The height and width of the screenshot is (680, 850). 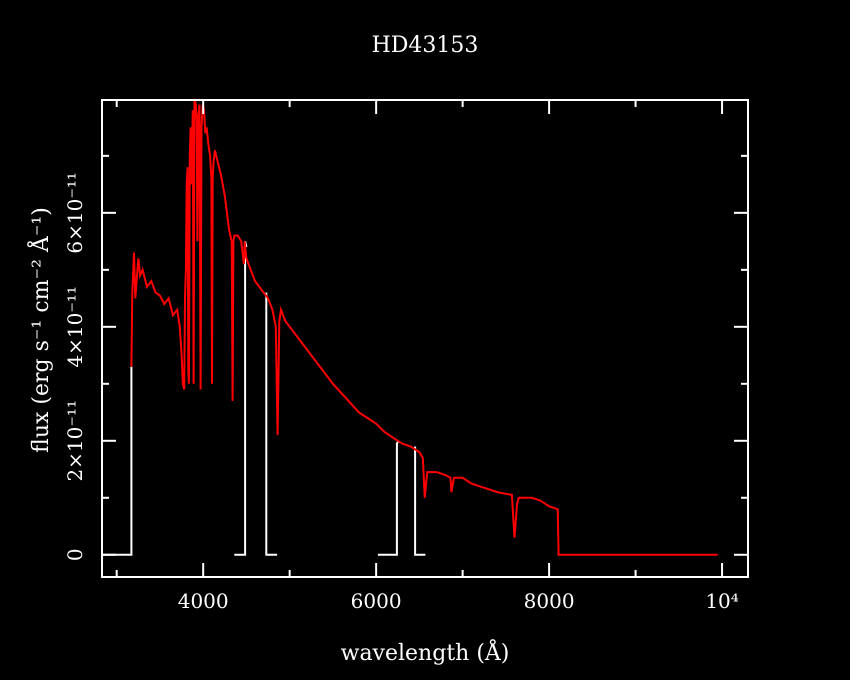 What do you see at coordinates (425, 652) in the screenshot?
I see `x-axis-label: wavelength (Å)` at bounding box center [425, 652].